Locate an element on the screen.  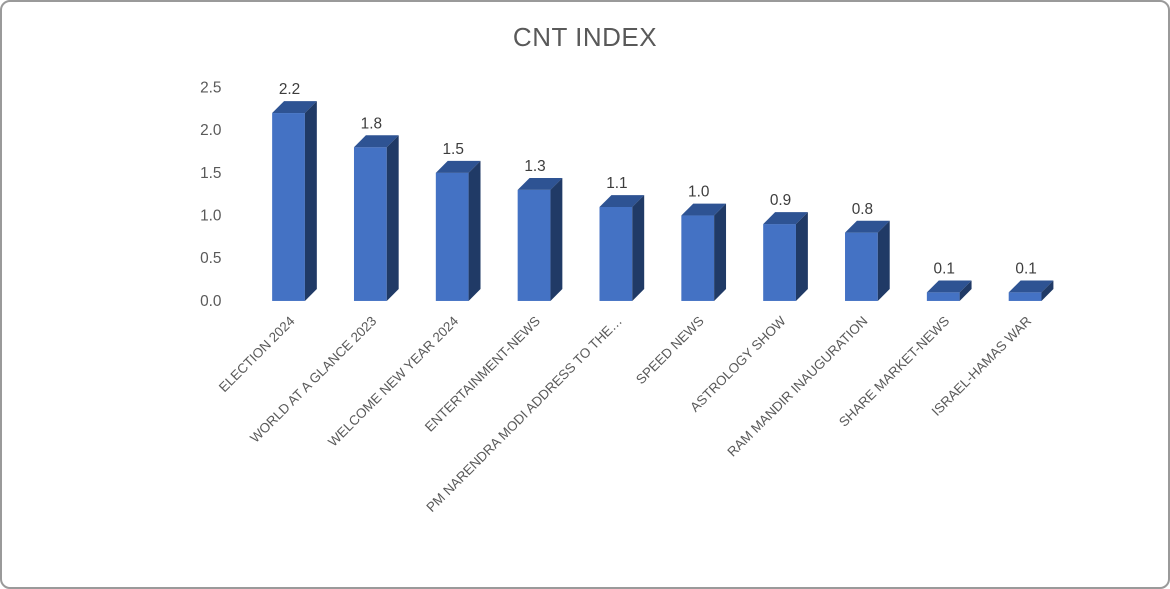
bar-value-label: 1.0 is located at coordinates (698, 192).